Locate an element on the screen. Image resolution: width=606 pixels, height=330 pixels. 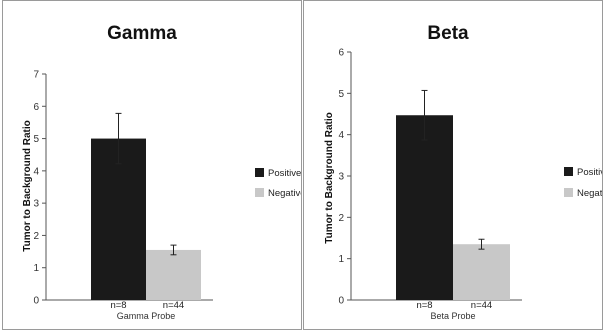
chart-title: Beta is located at coordinates (448, 33).